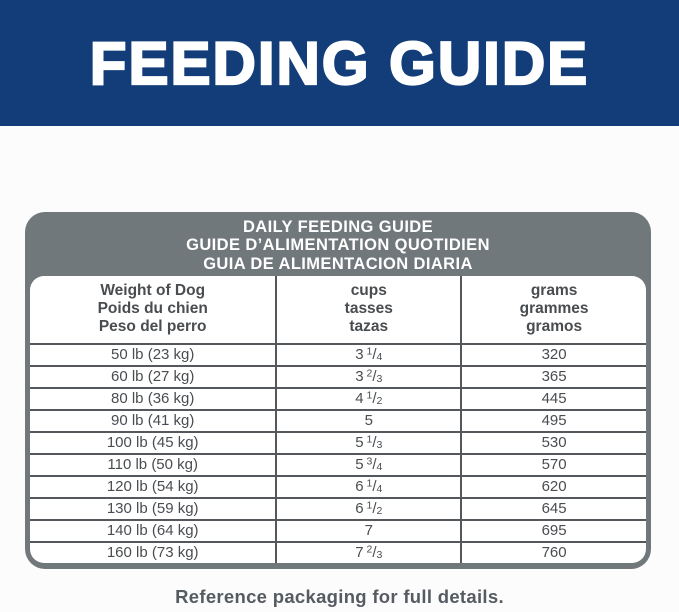  I want to click on grams-cell: 695, so click(553, 531).